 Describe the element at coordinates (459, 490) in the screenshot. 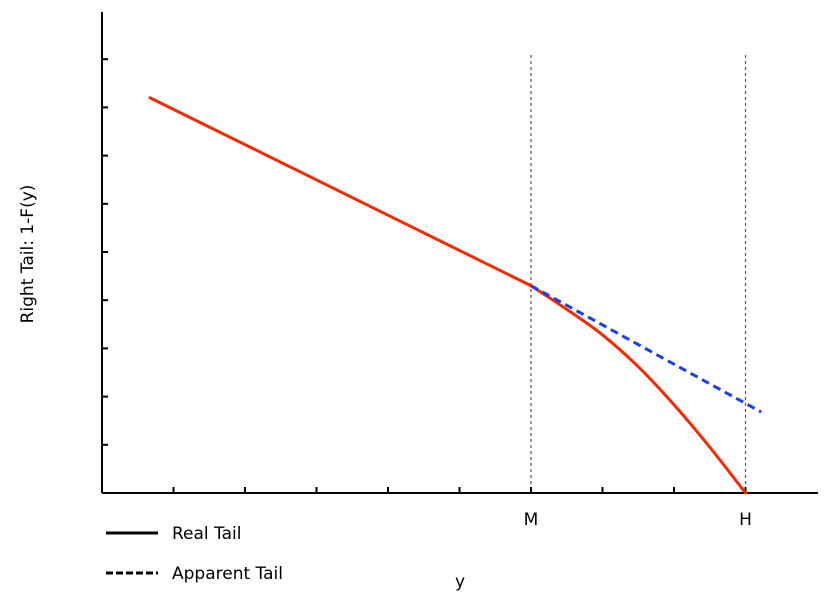

I see `x-ticks` at that location.